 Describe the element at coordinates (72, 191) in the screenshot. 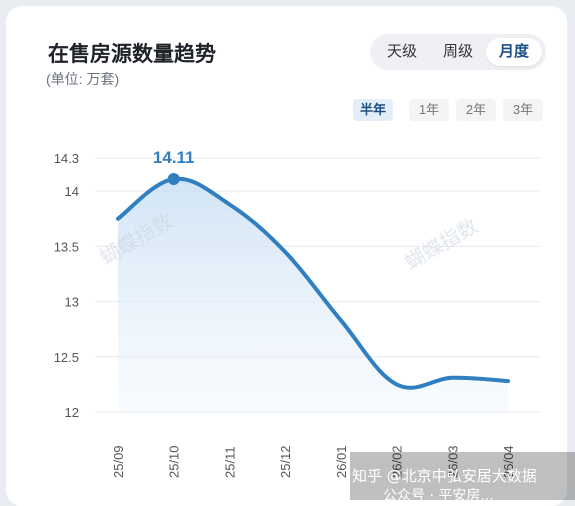

I see `y-tick-label: 14` at that location.